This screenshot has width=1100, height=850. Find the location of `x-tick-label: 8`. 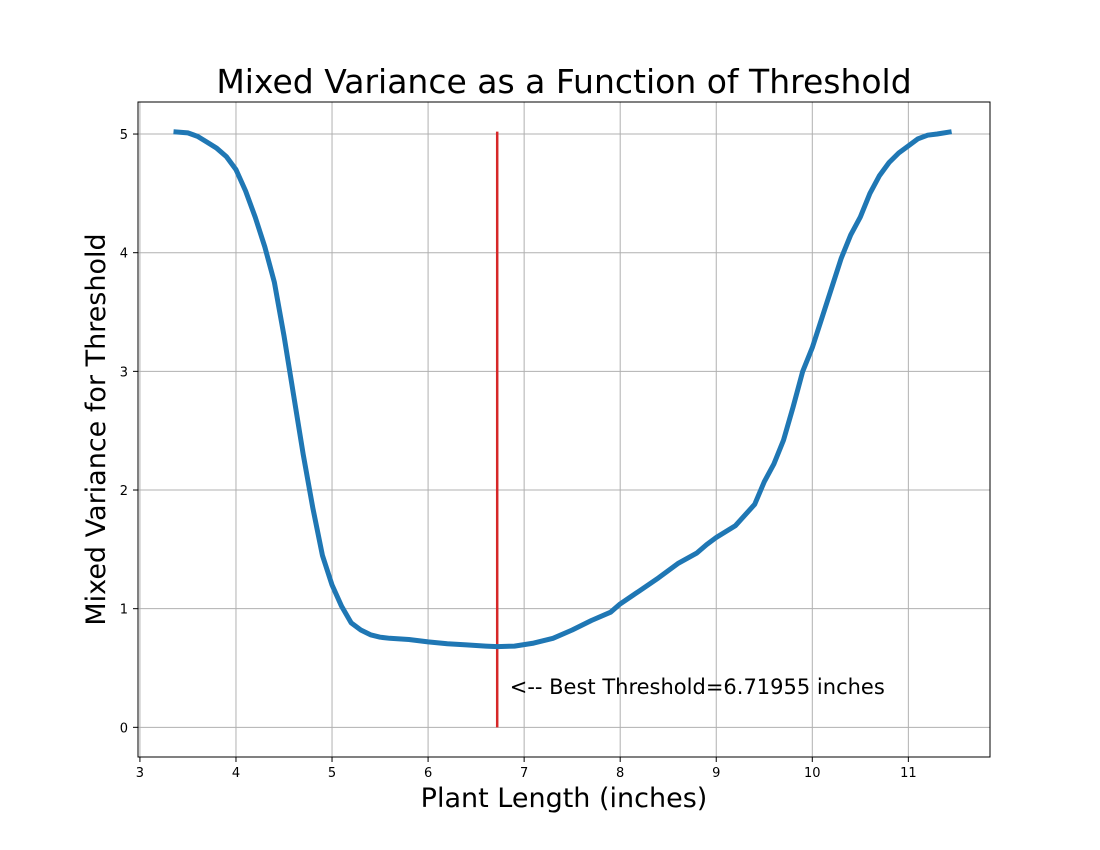

x-tick-label: 8 is located at coordinates (620, 773).